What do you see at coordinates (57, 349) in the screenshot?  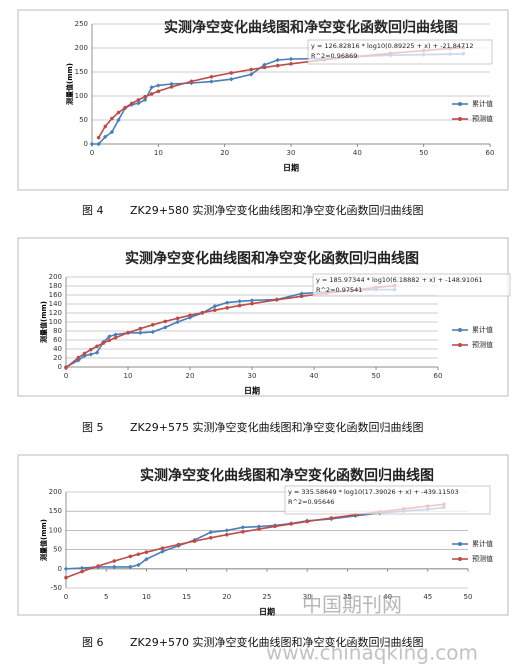 I see `y-tick-label: 40` at bounding box center [57, 349].